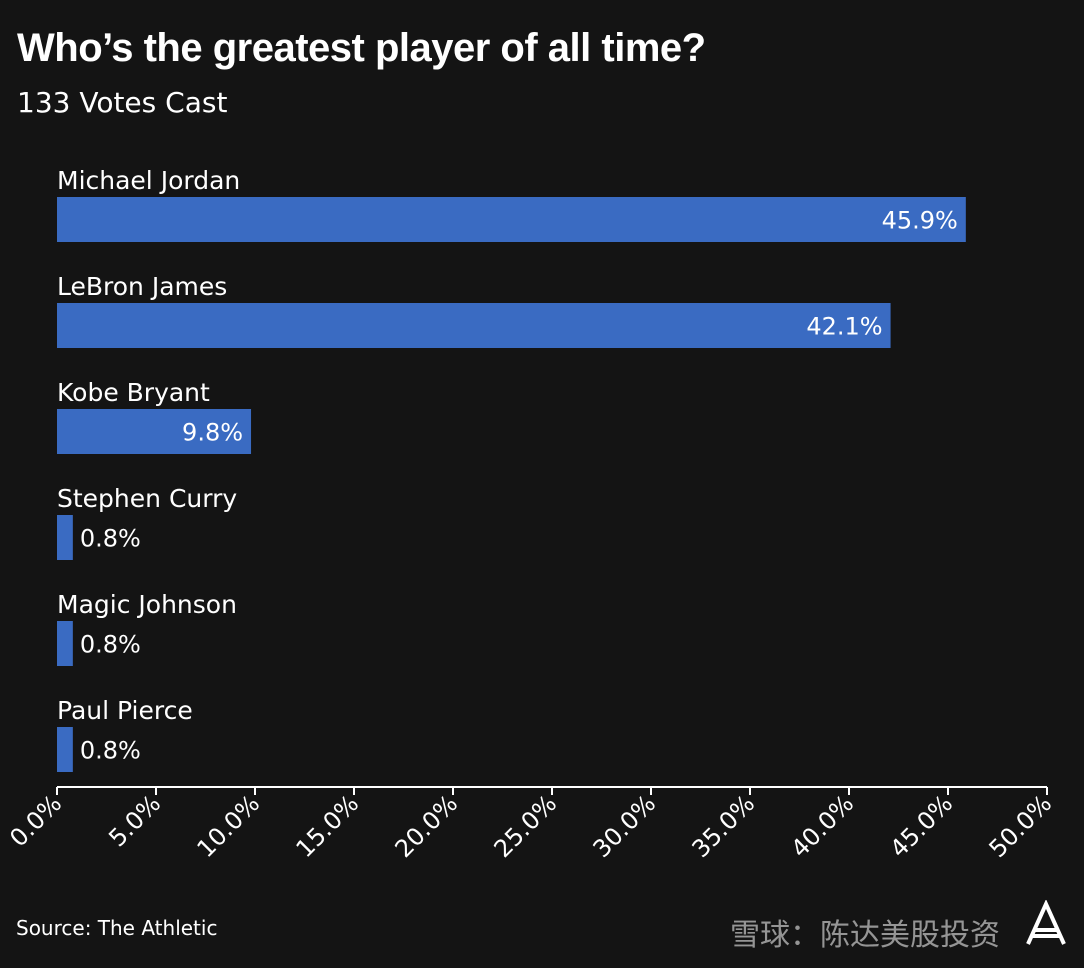 Image resolution: width=1084 pixels, height=968 pixels. Describe the element at coordinates (134, 820) in the screenshot. I see `x-tick-label: 5.0%` at that location.